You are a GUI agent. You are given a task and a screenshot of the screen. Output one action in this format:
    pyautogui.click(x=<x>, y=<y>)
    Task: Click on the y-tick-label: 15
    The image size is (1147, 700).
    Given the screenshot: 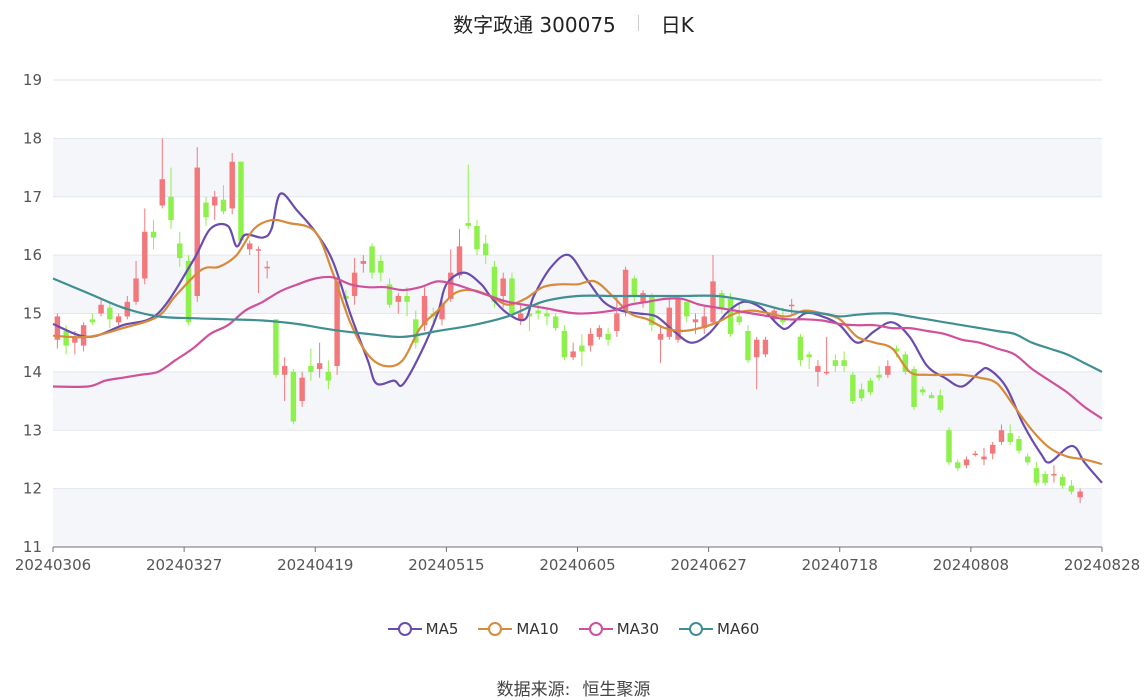 What is the action you would take?
    pyautogui.click(x=32, y=314)
    